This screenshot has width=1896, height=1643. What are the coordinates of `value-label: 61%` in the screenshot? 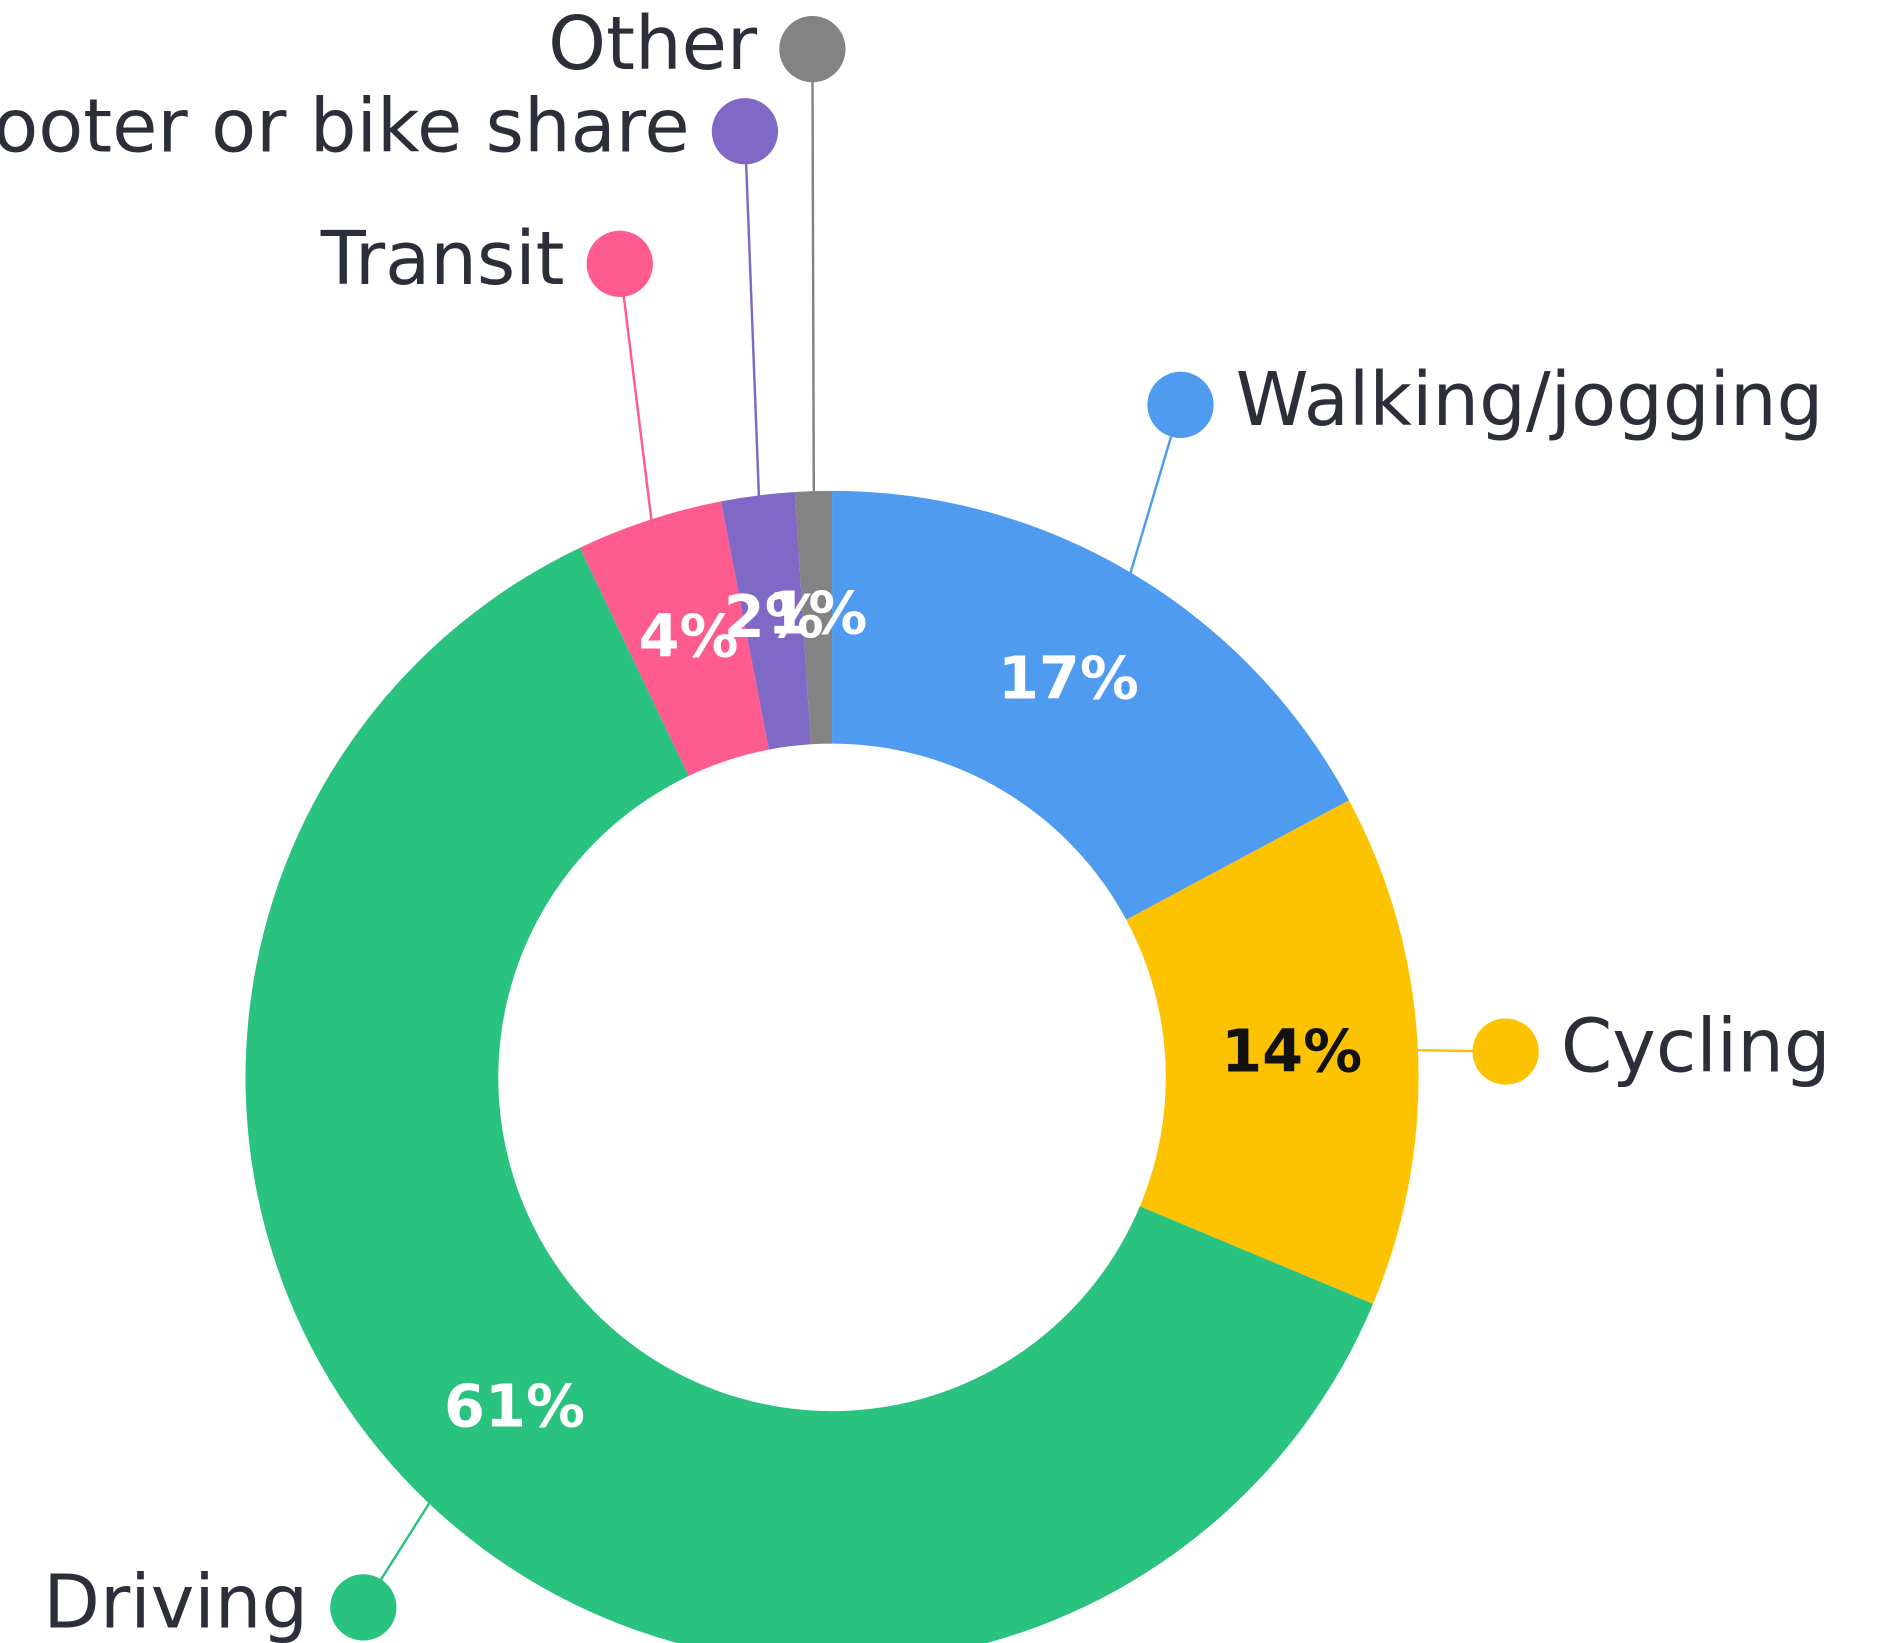 It's located at (514, 1405).